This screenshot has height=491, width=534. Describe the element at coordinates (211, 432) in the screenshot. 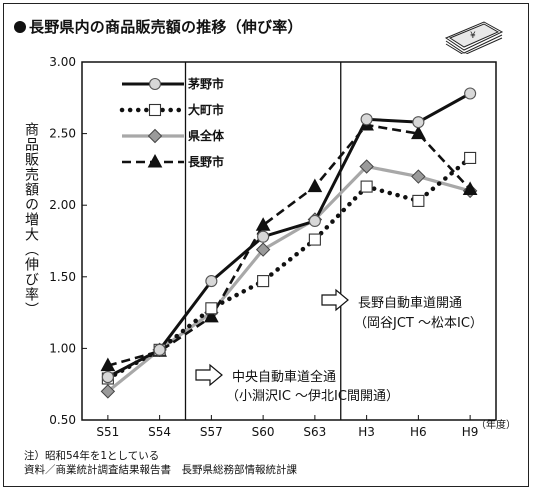

I see `x-tick-label: S57` at that location.